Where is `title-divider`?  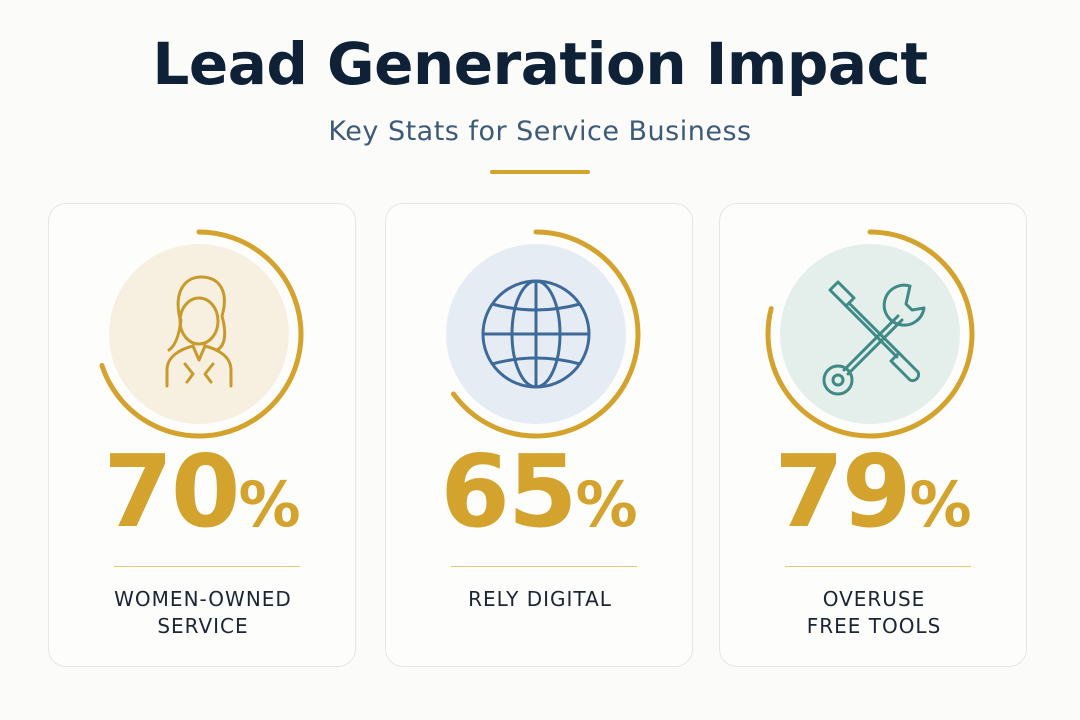
title-divider is located at coordinates (540, 172).